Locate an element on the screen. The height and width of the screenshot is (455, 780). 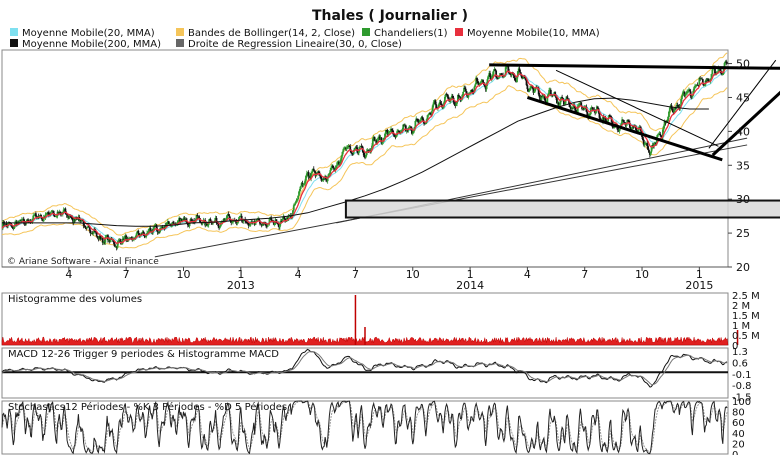
chart-title: Thales ( Journalier ) is located at coordinates (390, 16).